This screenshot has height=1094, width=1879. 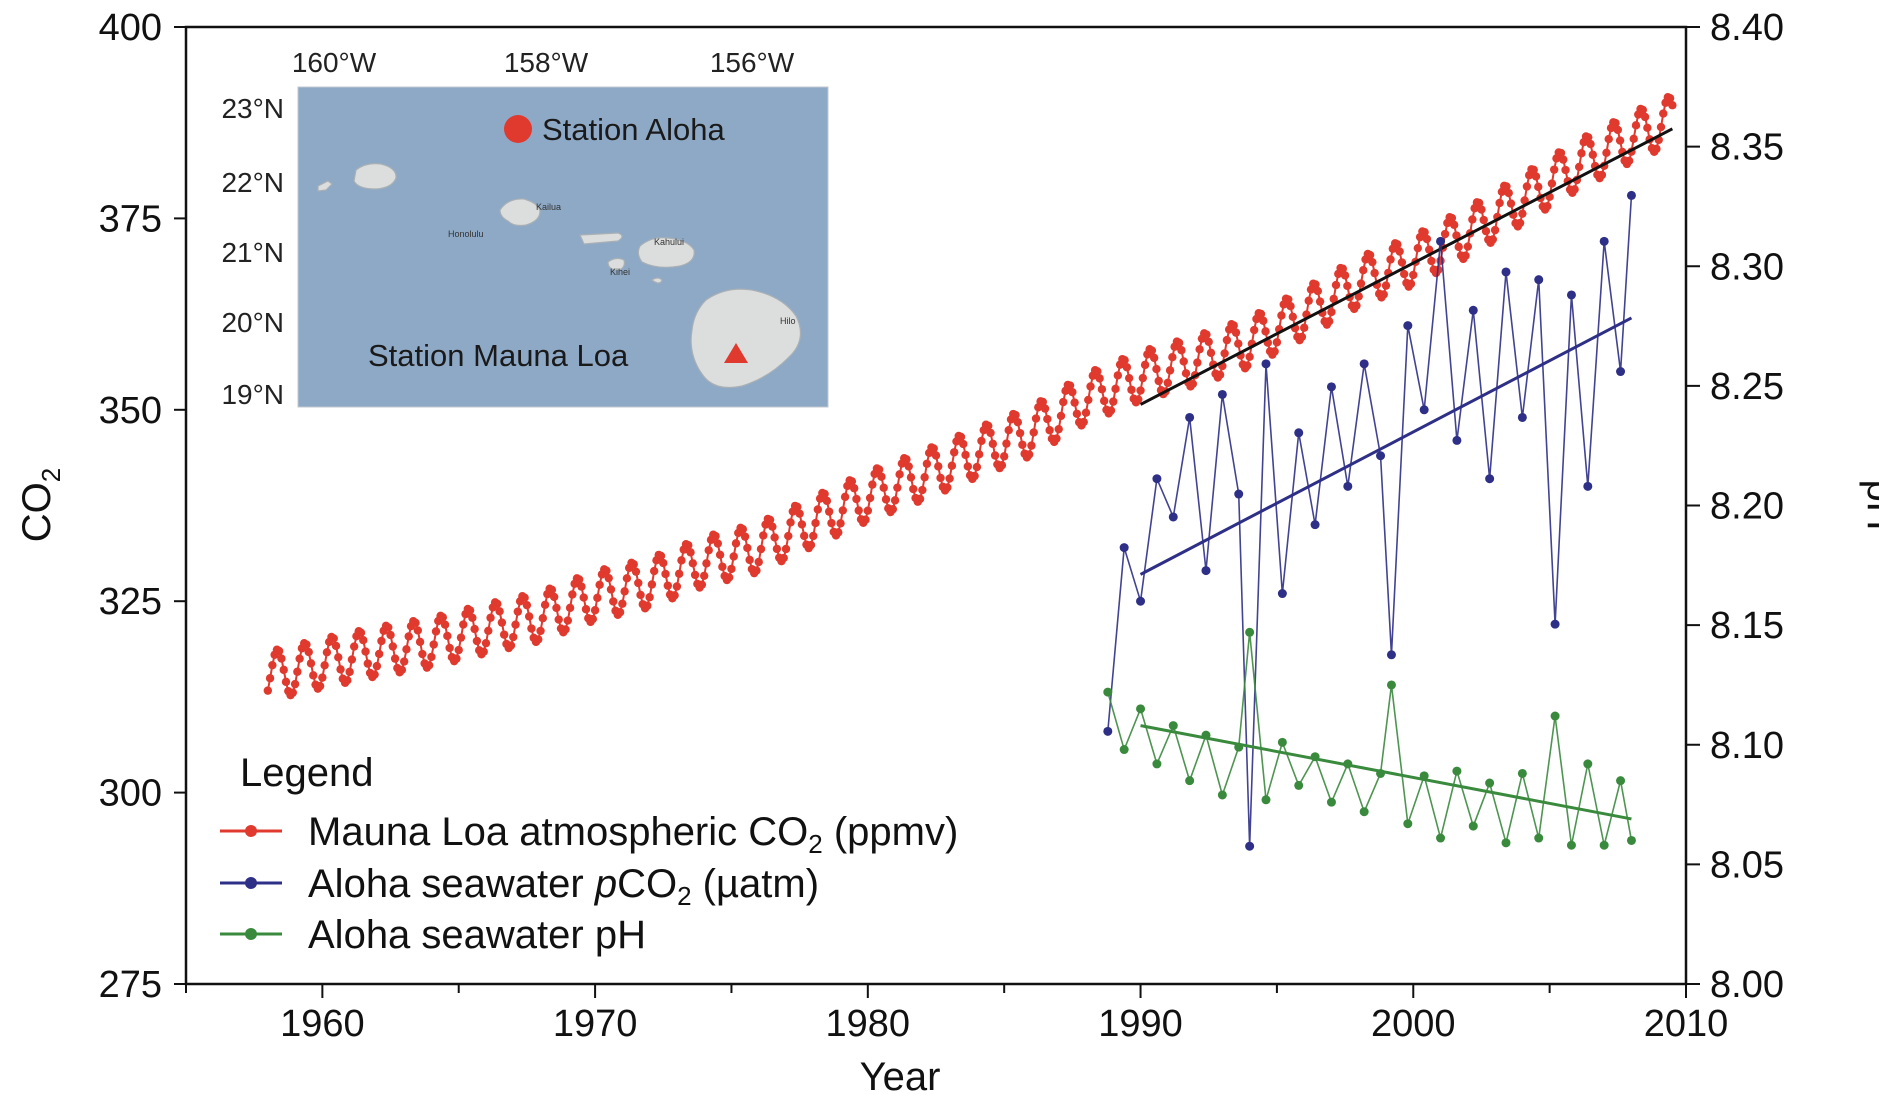 I want to click on map-town-labels: Honolulu Kailua Kahului Kihei Hilo, so click(x=622, y=264).